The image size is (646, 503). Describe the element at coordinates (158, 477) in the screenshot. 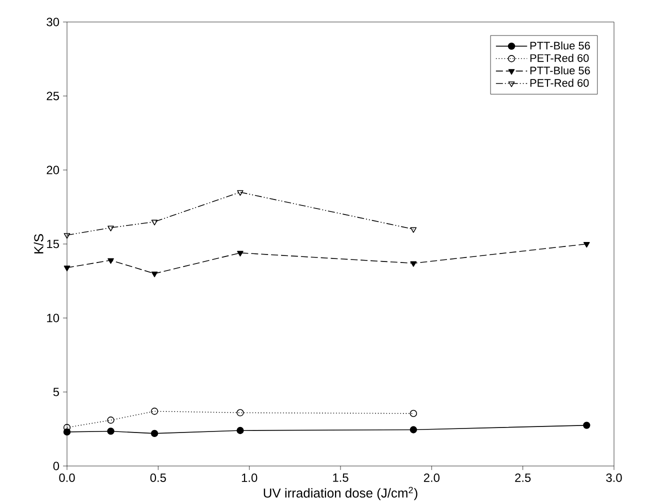

I see `x-tick-label: 0.5` at that location.